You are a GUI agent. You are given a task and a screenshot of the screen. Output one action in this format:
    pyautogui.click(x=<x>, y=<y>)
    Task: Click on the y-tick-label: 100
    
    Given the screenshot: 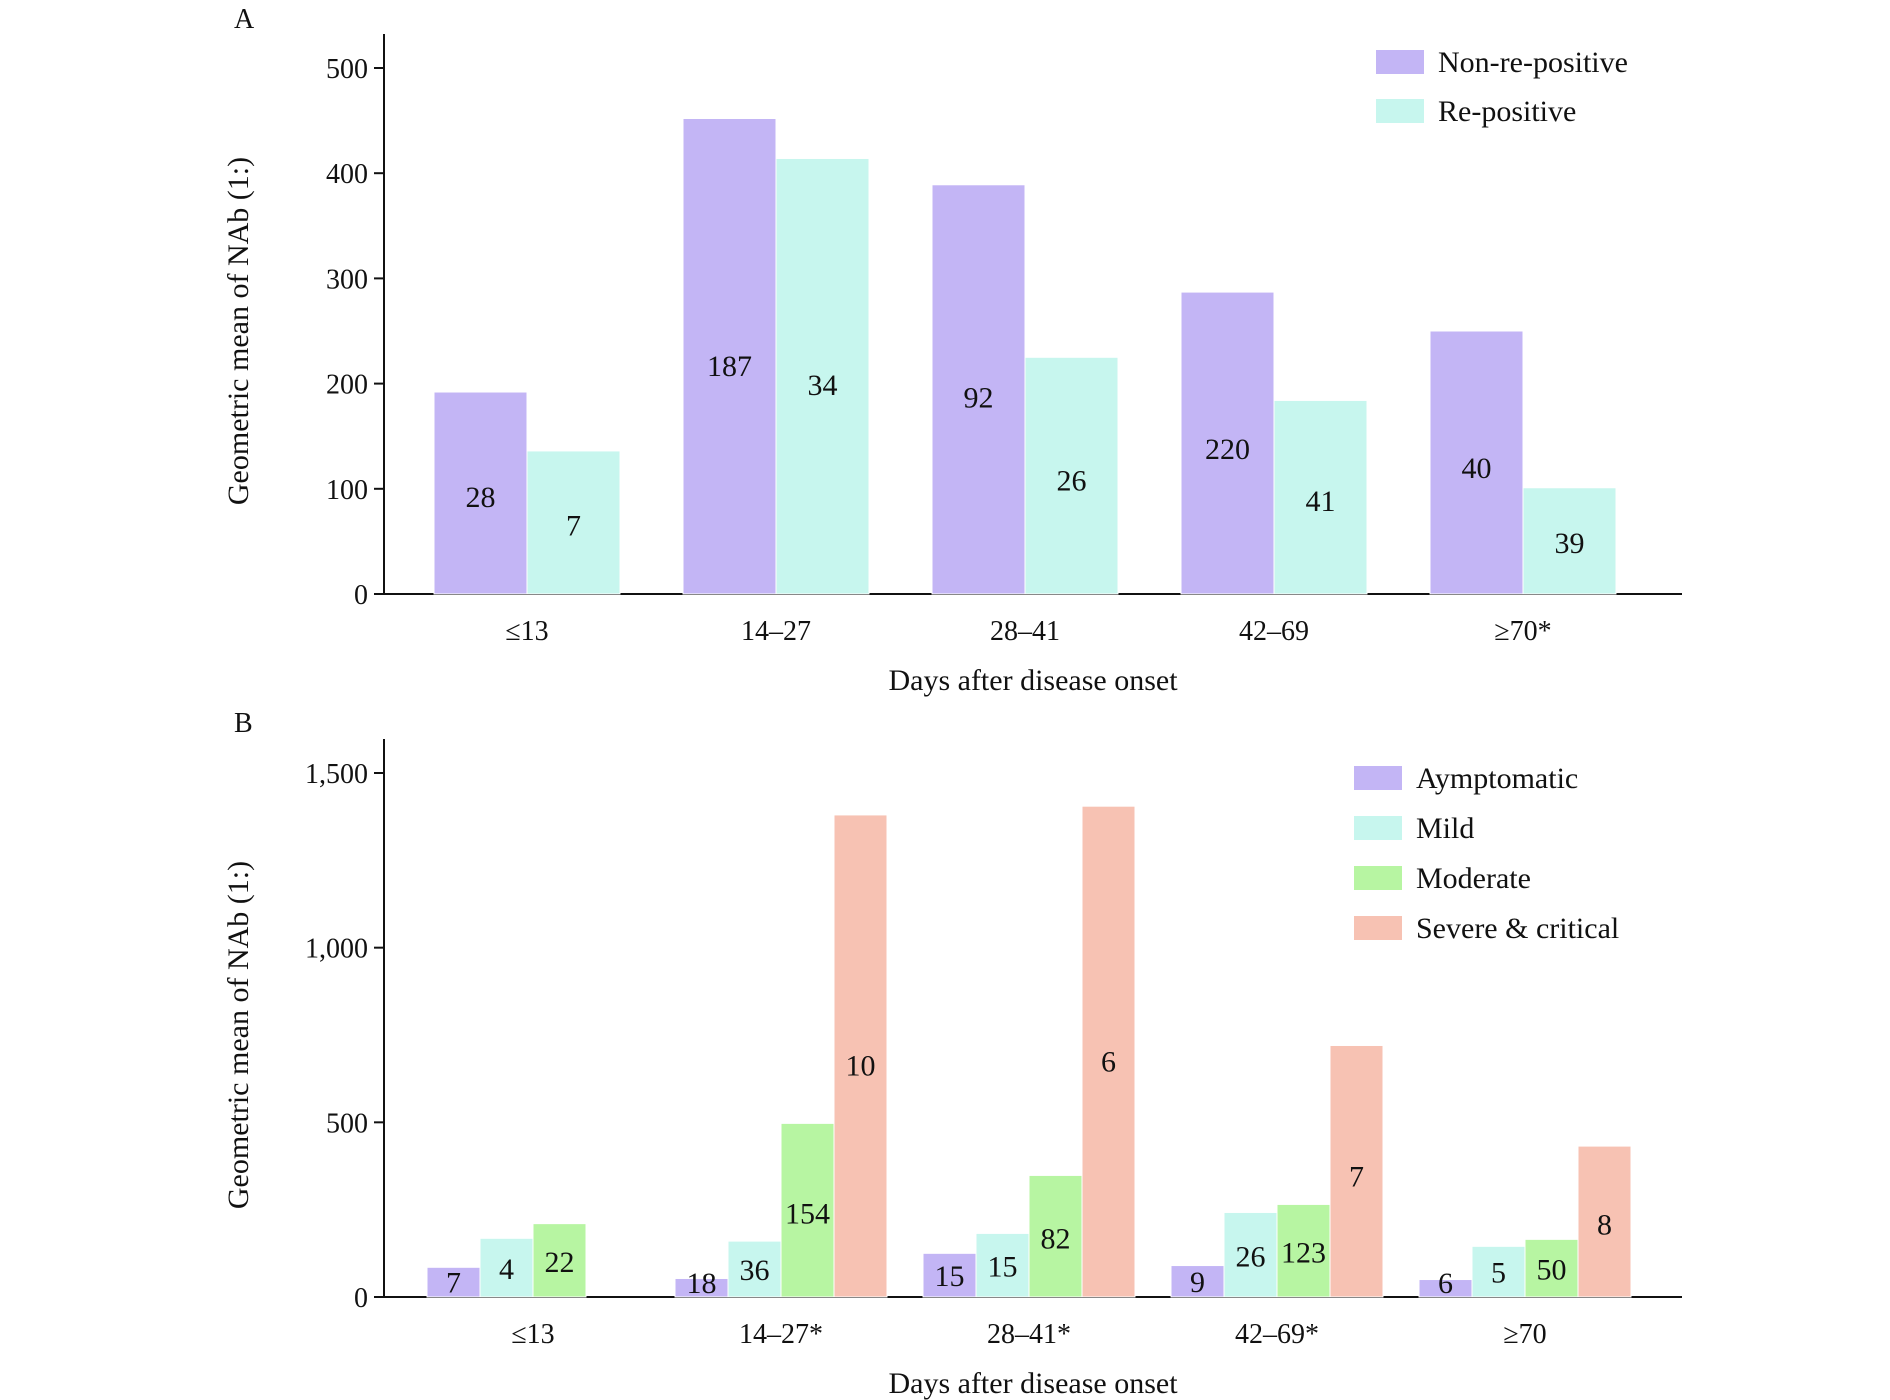 What is the action you would take?
    pyautogui.click(x=347, y=490)
    